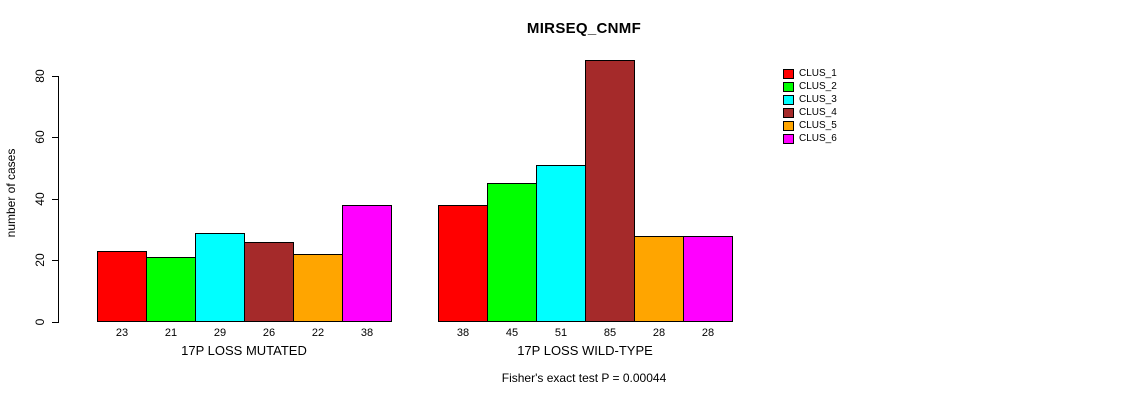  What do you see at coordinates (318, 333) in the screenshot?
I see `bar-value-label: 22` at bounding box center [318, 333].